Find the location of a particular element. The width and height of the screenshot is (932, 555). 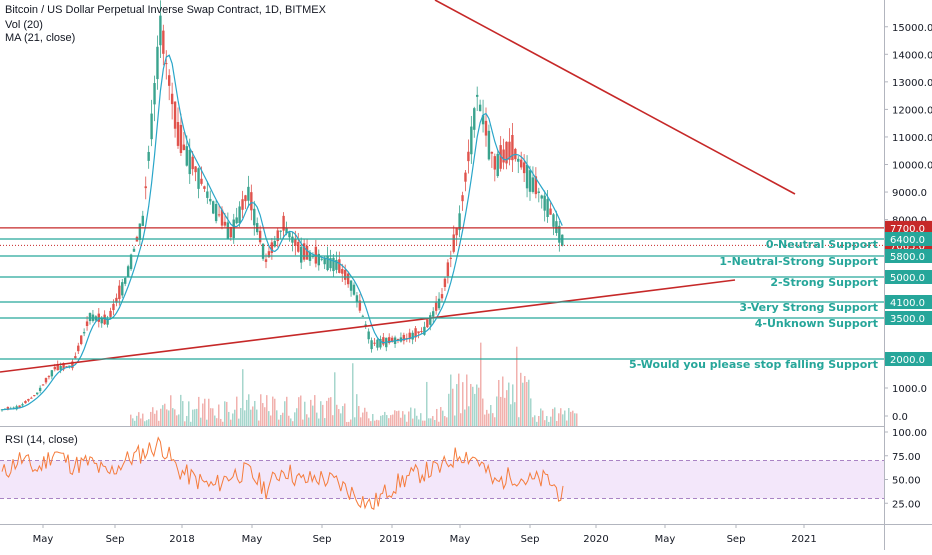

support-level-label: 3-Very Strong Support is located at coordinates (808, 307).